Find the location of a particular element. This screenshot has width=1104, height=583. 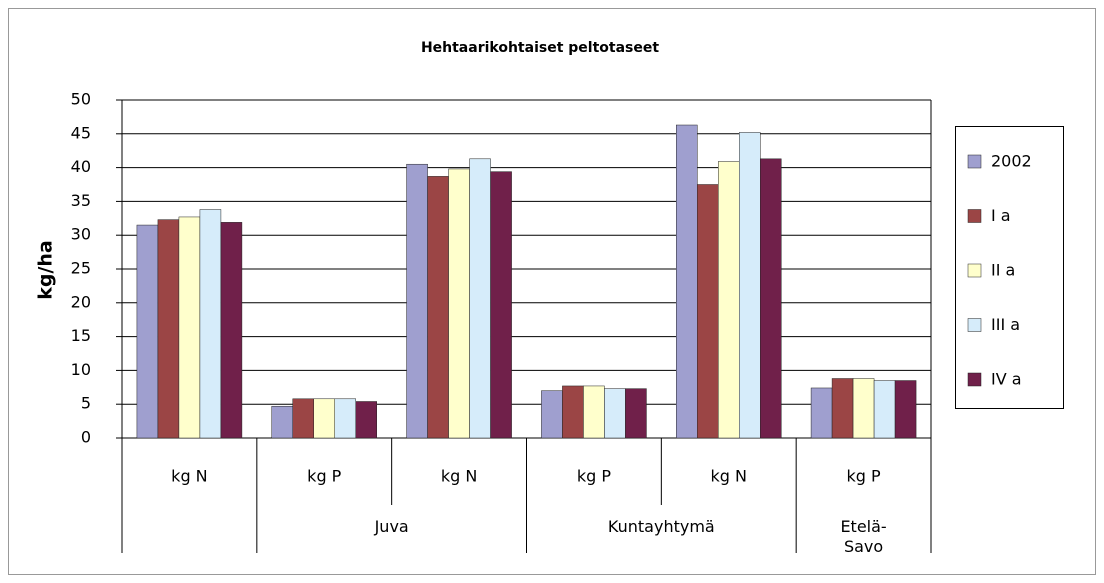

y-tick-label: 35 is located at coordinates (81, 200).